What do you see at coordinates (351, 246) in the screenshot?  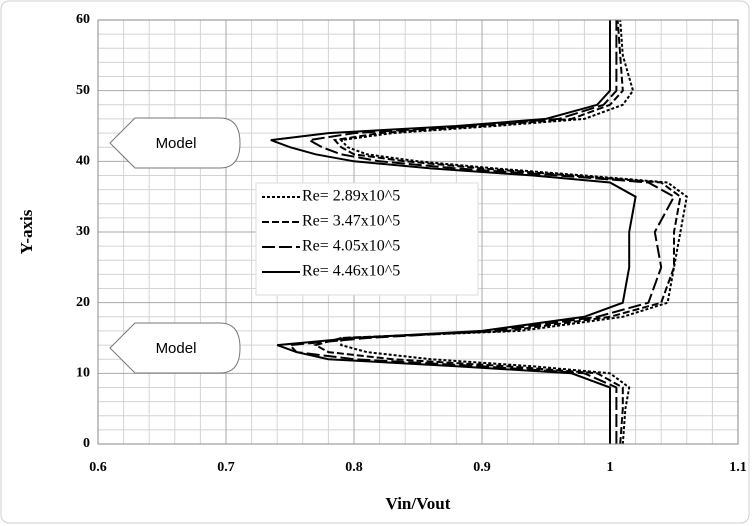 I see `legend-label: Re= 4.05x10^5` at bounding box center [351, 246].